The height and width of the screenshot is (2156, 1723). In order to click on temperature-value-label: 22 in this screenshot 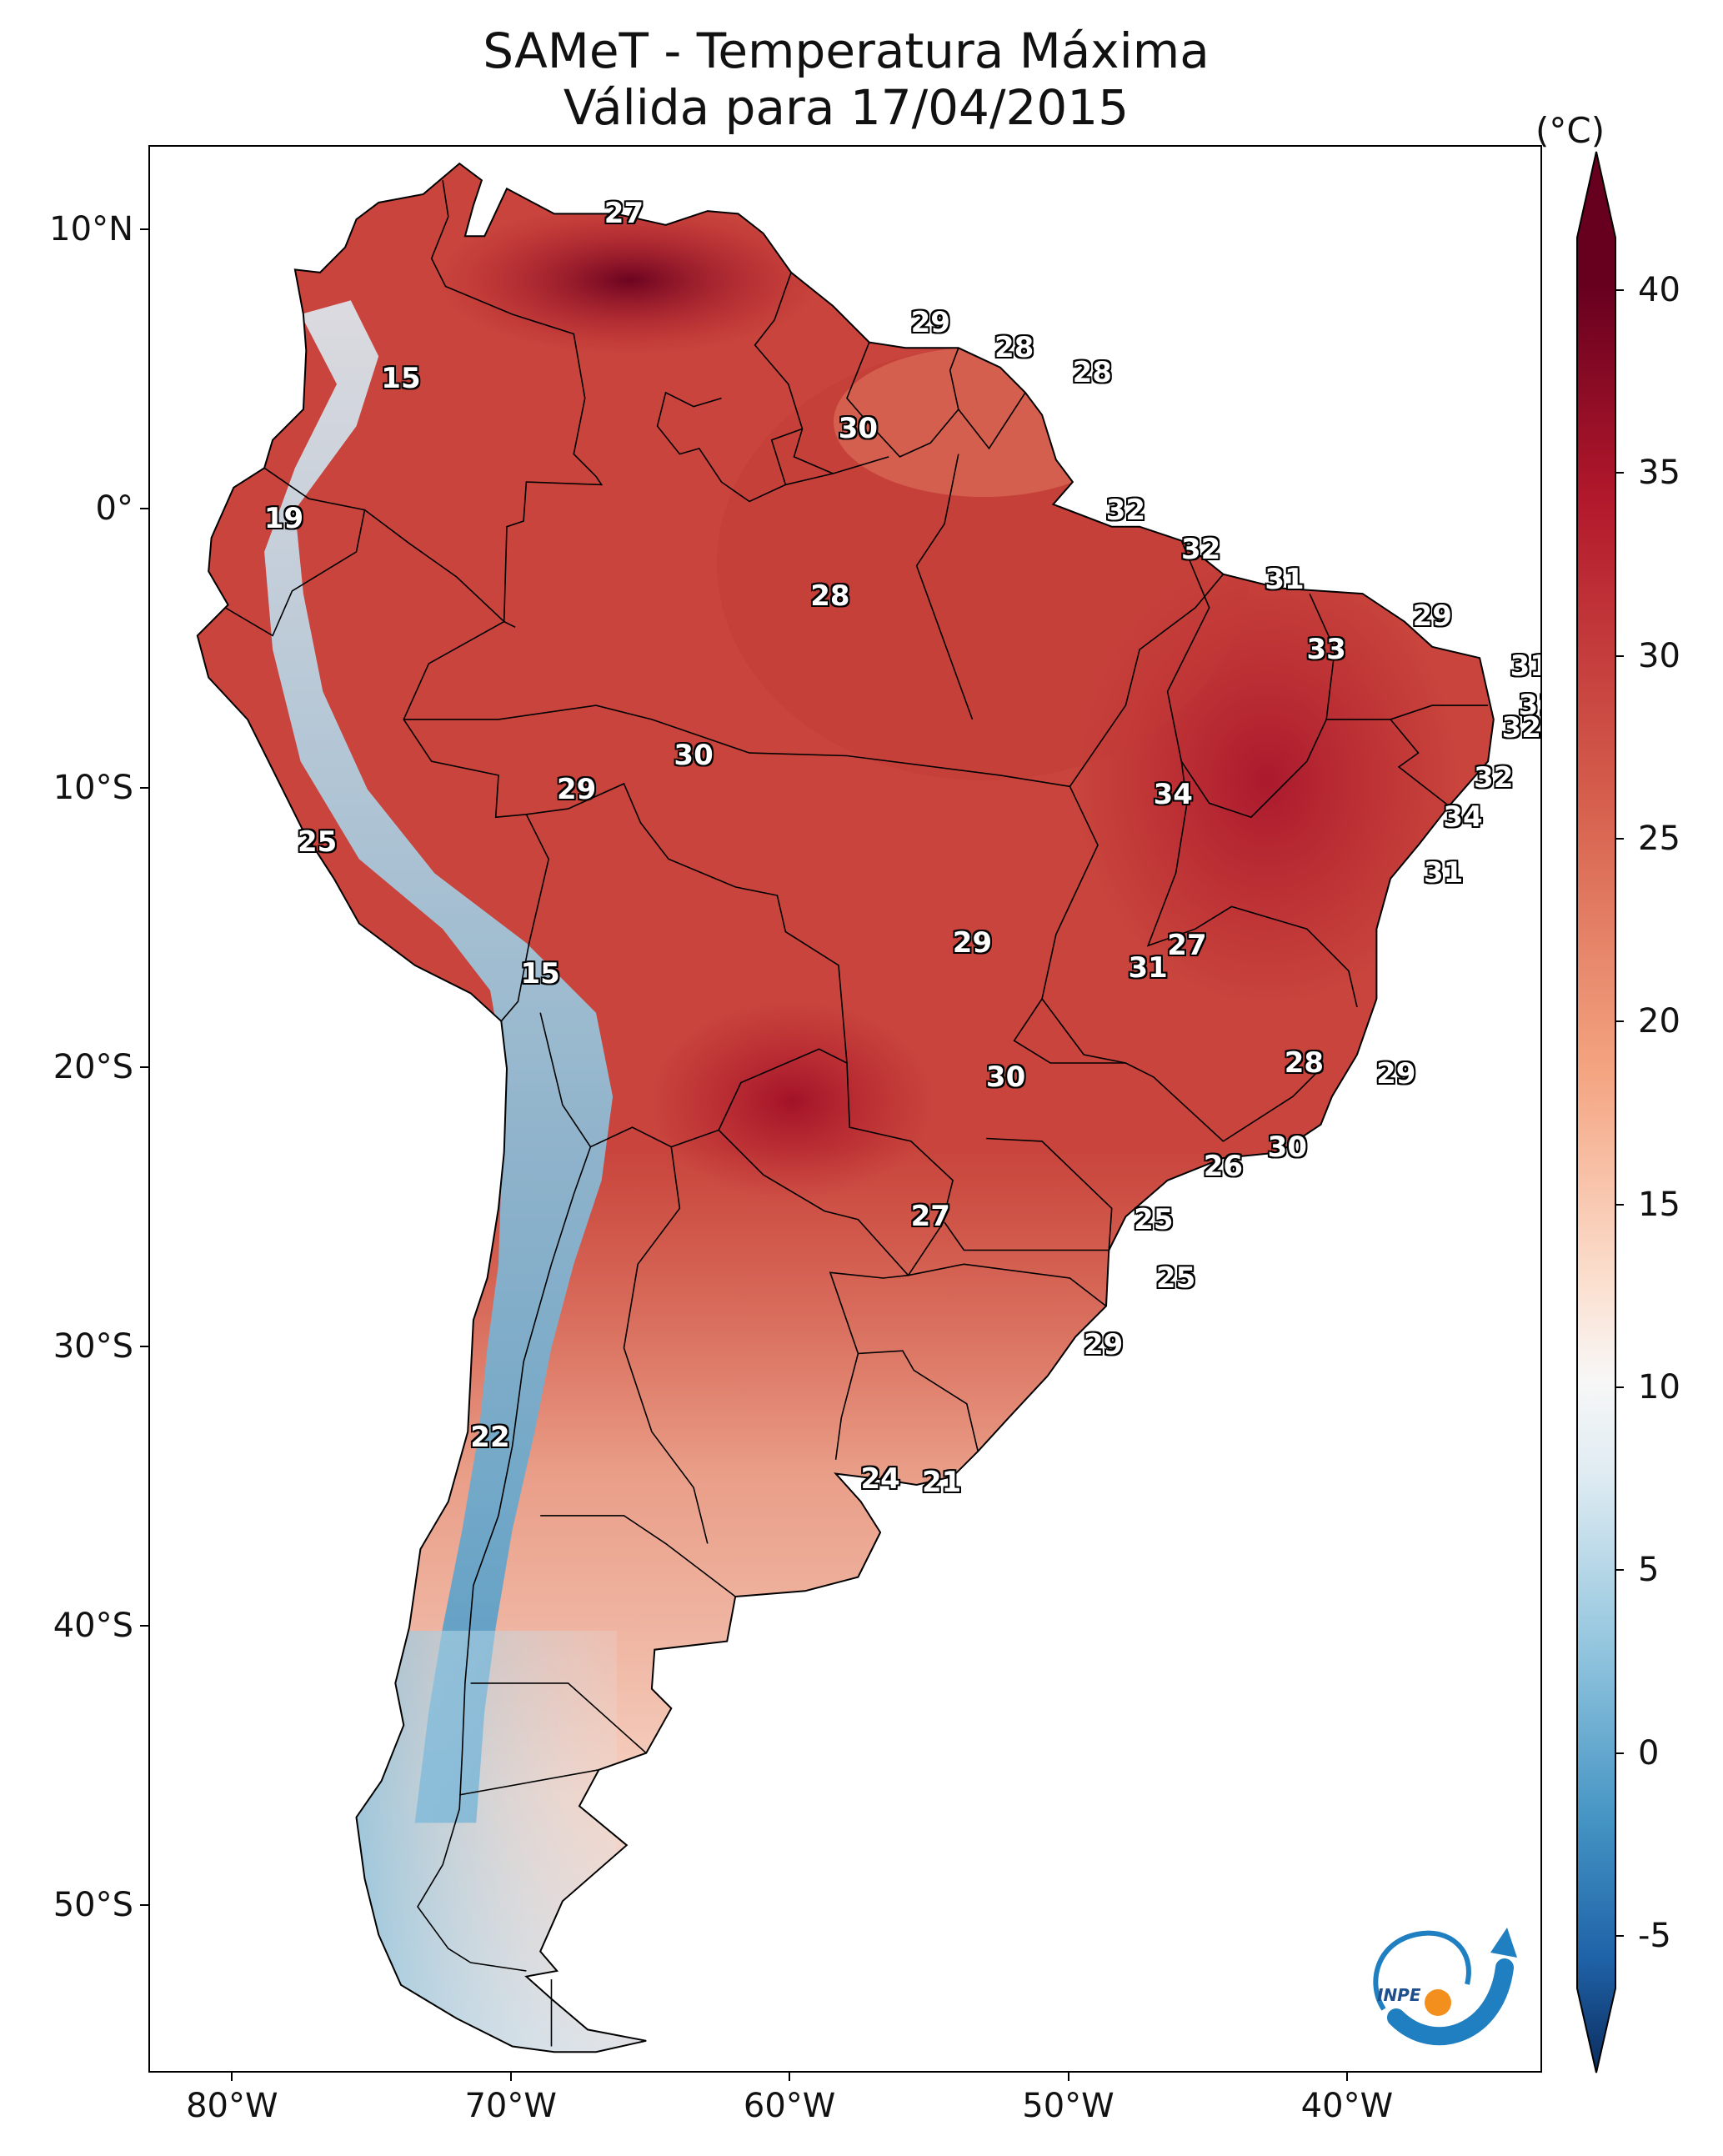, I will do `click(490, 1438)`.